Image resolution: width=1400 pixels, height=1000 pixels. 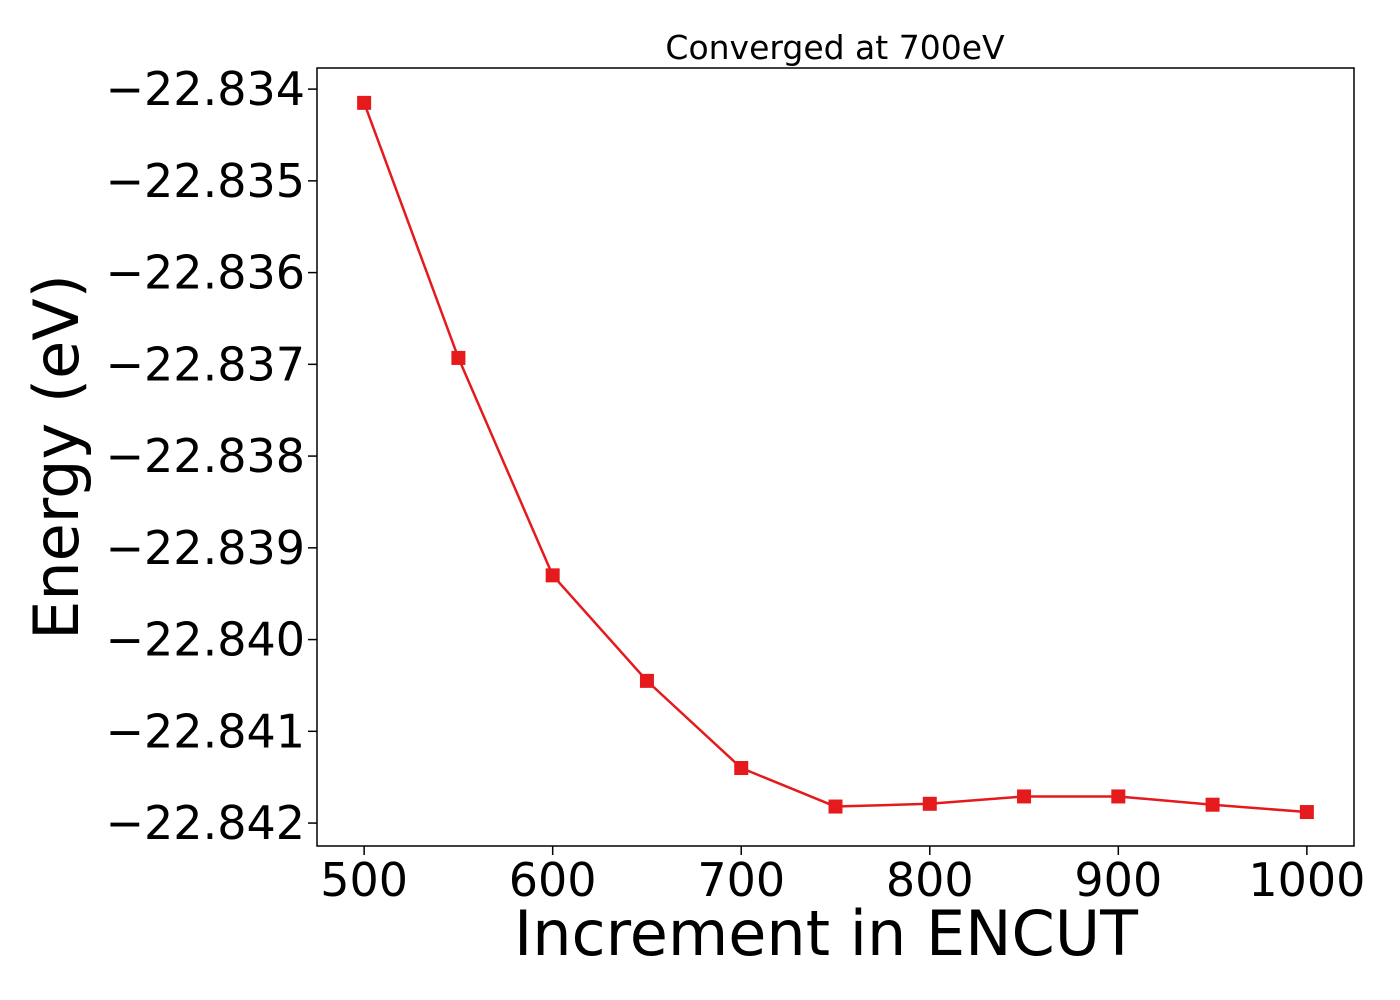 What do you see at coordinates (206, 181) in the screenshot?
I see `y-tick-label: −22.835` at bounding box center [206, 181].